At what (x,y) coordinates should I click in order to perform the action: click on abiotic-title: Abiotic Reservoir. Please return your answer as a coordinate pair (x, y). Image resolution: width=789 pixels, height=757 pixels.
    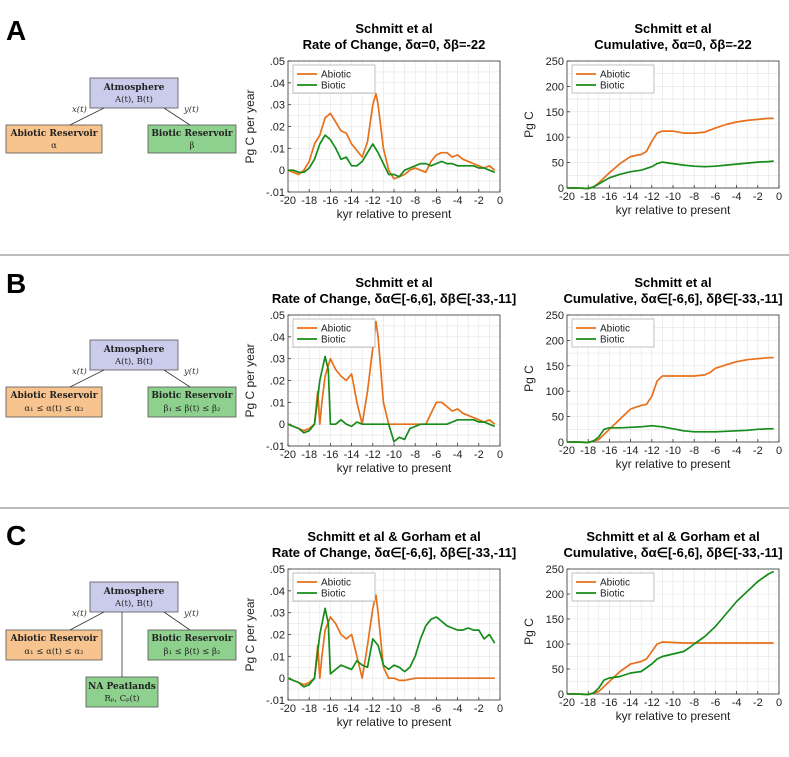
    Looking at the image, I should click on (53, 134).